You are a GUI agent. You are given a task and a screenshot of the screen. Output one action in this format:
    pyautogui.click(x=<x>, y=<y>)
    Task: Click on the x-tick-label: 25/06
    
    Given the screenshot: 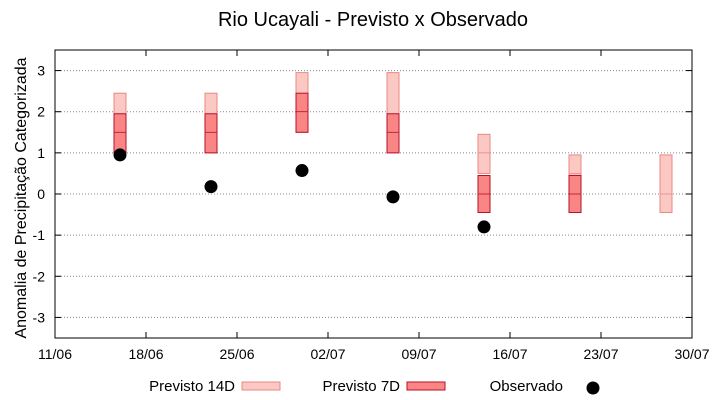 What is the action you would take?
    pyautogui.click(x=236, y=354)
    